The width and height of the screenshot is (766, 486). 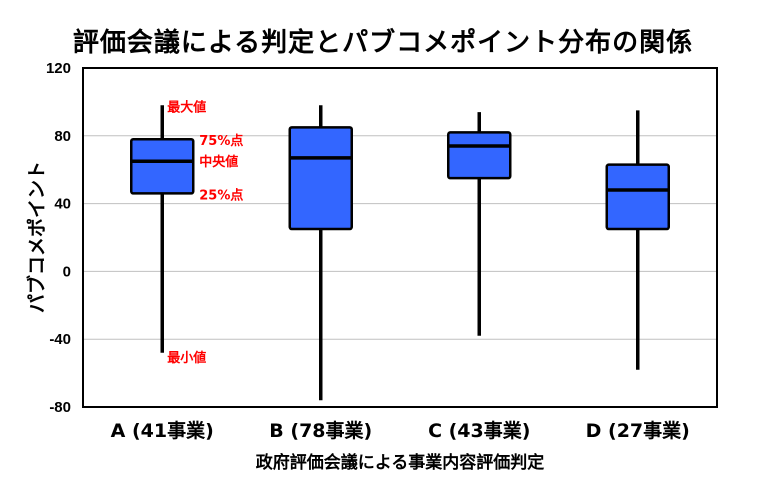 What do you see at coordinates (36, 237) in the screenshot?
I see `y-axis-label: パブコメポイント` at bounding box center [36, 237].